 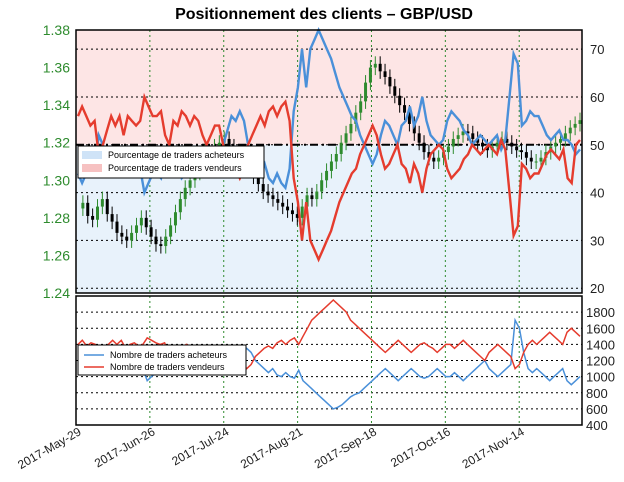 What do you see at coordinates (597, 97) in the screenshot?
I see `right-tick-label: 60` at bounding box center [597, 97].